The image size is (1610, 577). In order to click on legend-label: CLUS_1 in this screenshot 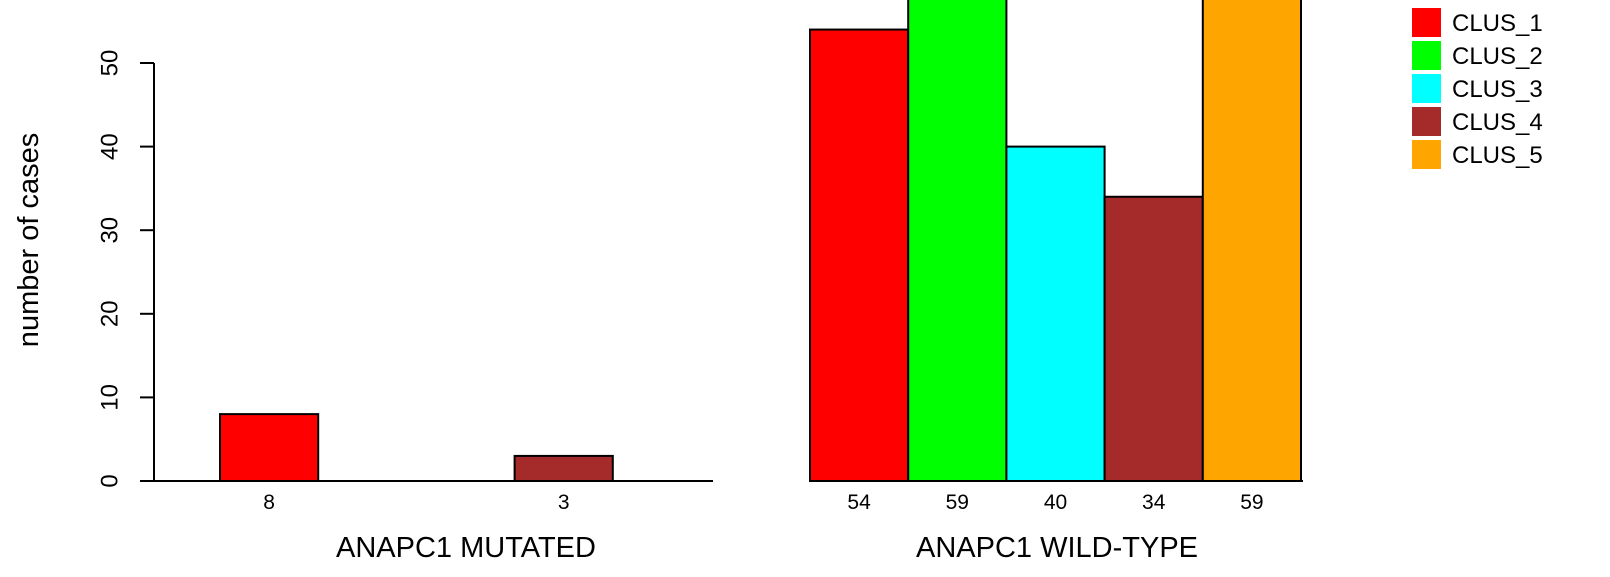, I will do `click(1497, 23)`.